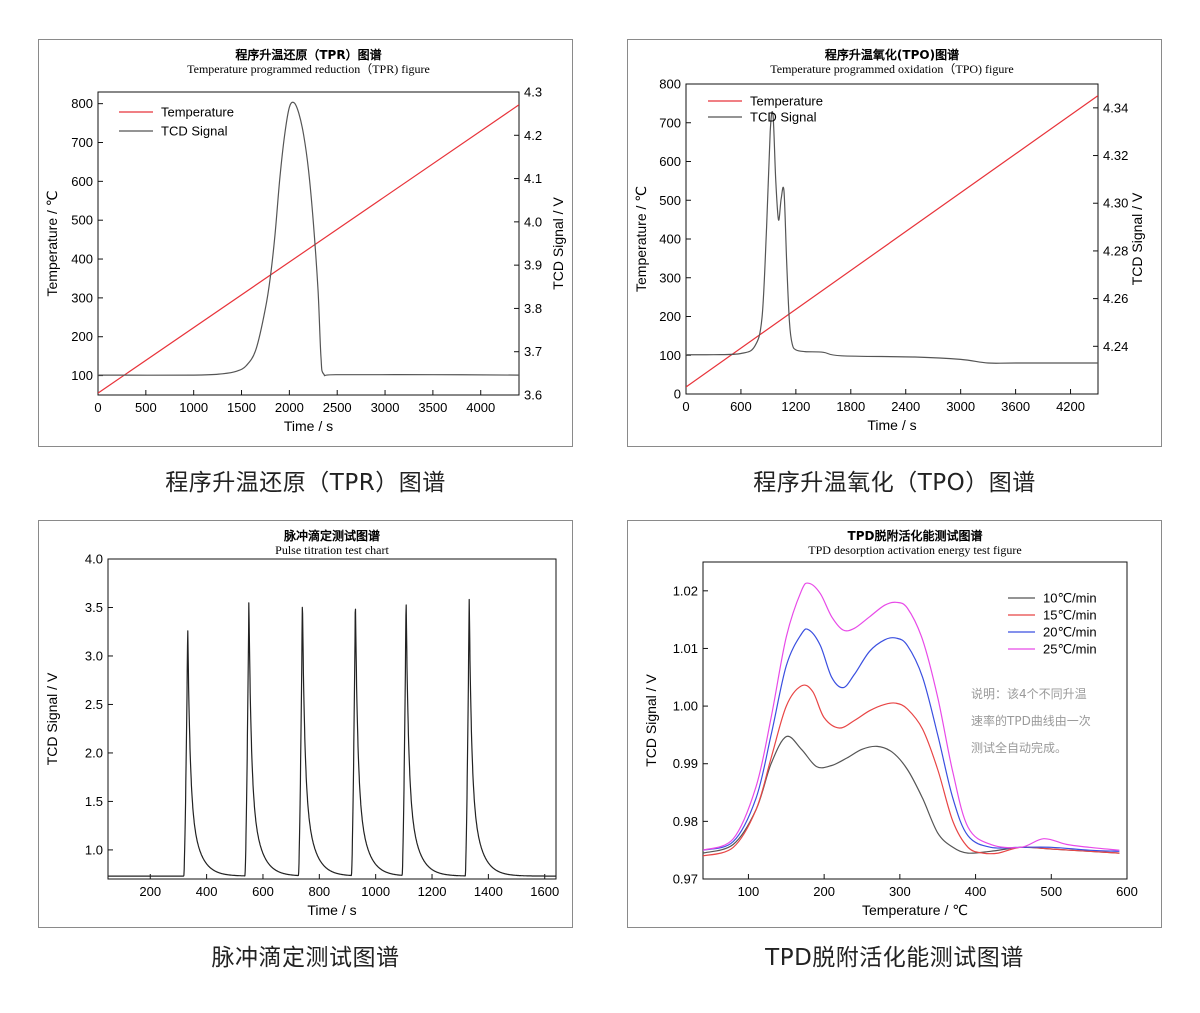 This screenshot has width=1200, height=1013. I want to click on x-tick-label: 2400, so click(905, 406).